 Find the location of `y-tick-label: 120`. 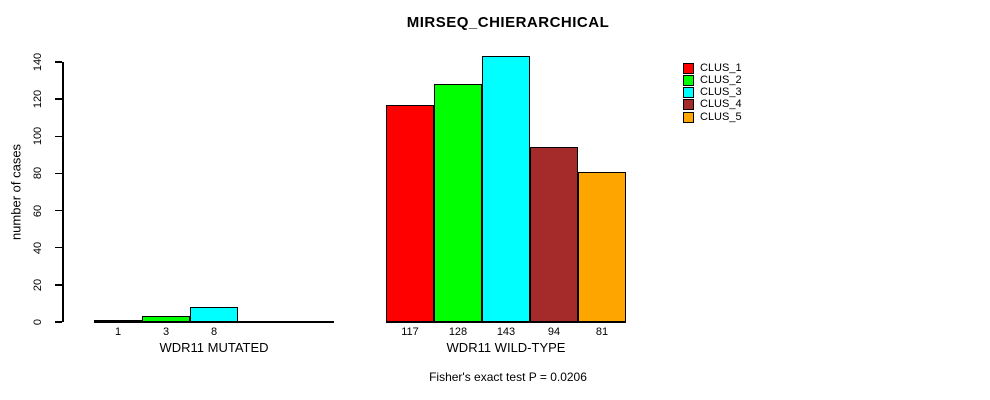

y-tick-label: 120 is located at coordinates (38, 99).